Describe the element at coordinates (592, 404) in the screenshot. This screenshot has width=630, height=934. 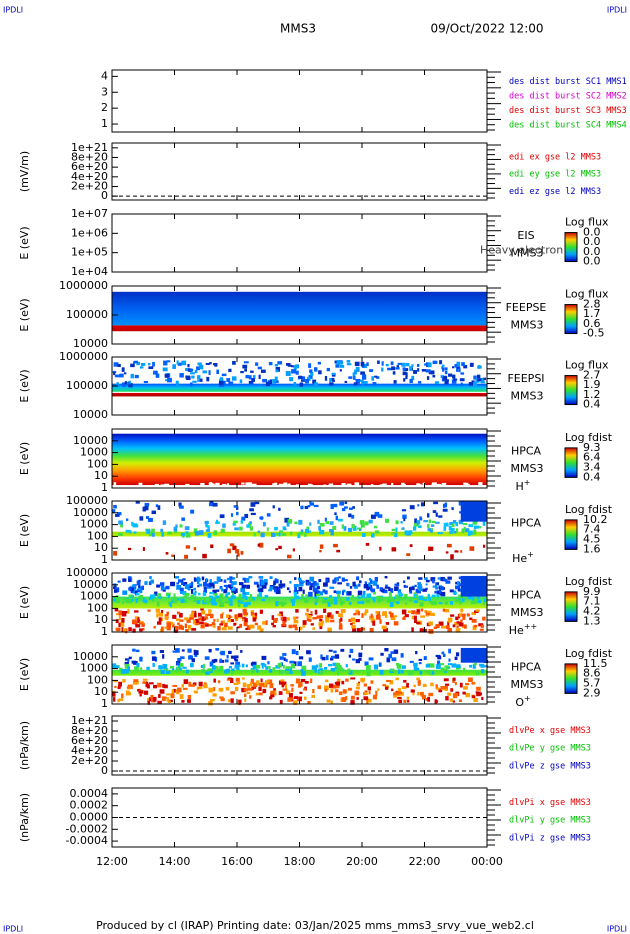
I see `colorbar-tick-label: 0.4` at that location.